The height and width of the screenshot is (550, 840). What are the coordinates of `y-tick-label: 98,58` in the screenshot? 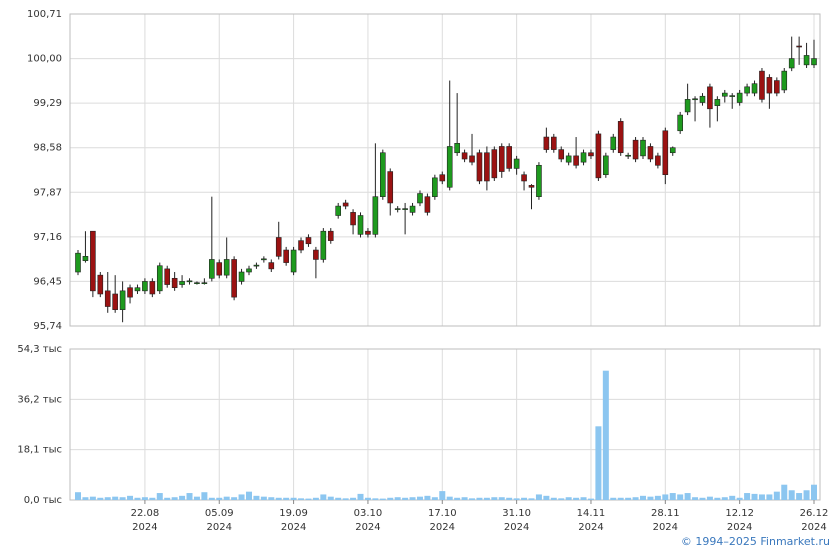 It's located at (47, 148).